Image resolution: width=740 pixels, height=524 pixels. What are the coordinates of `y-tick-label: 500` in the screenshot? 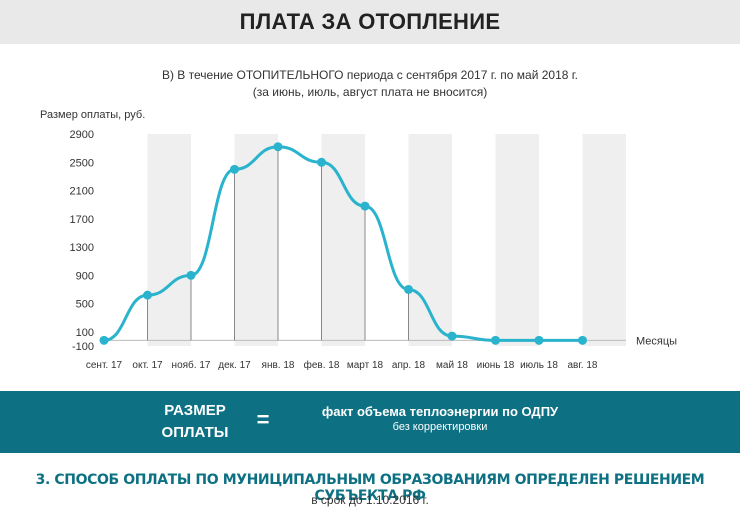 It's located at (85, 305).